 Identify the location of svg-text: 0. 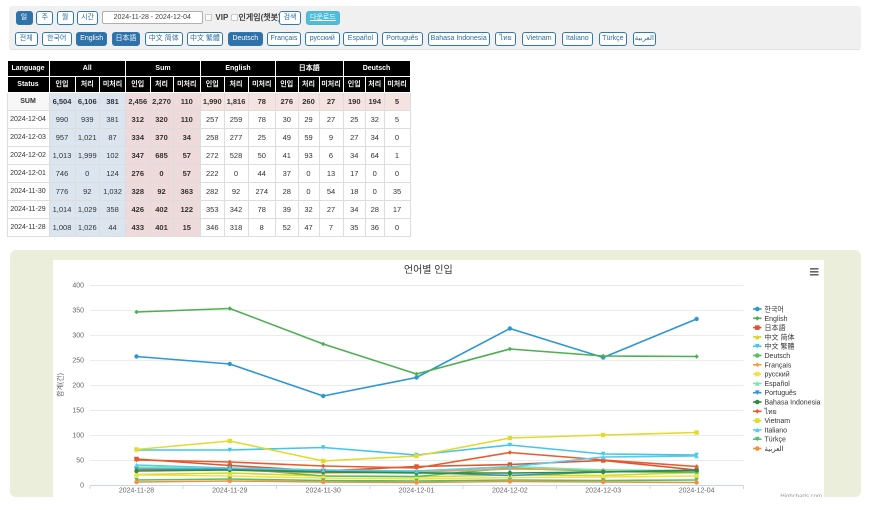
(82, 486).